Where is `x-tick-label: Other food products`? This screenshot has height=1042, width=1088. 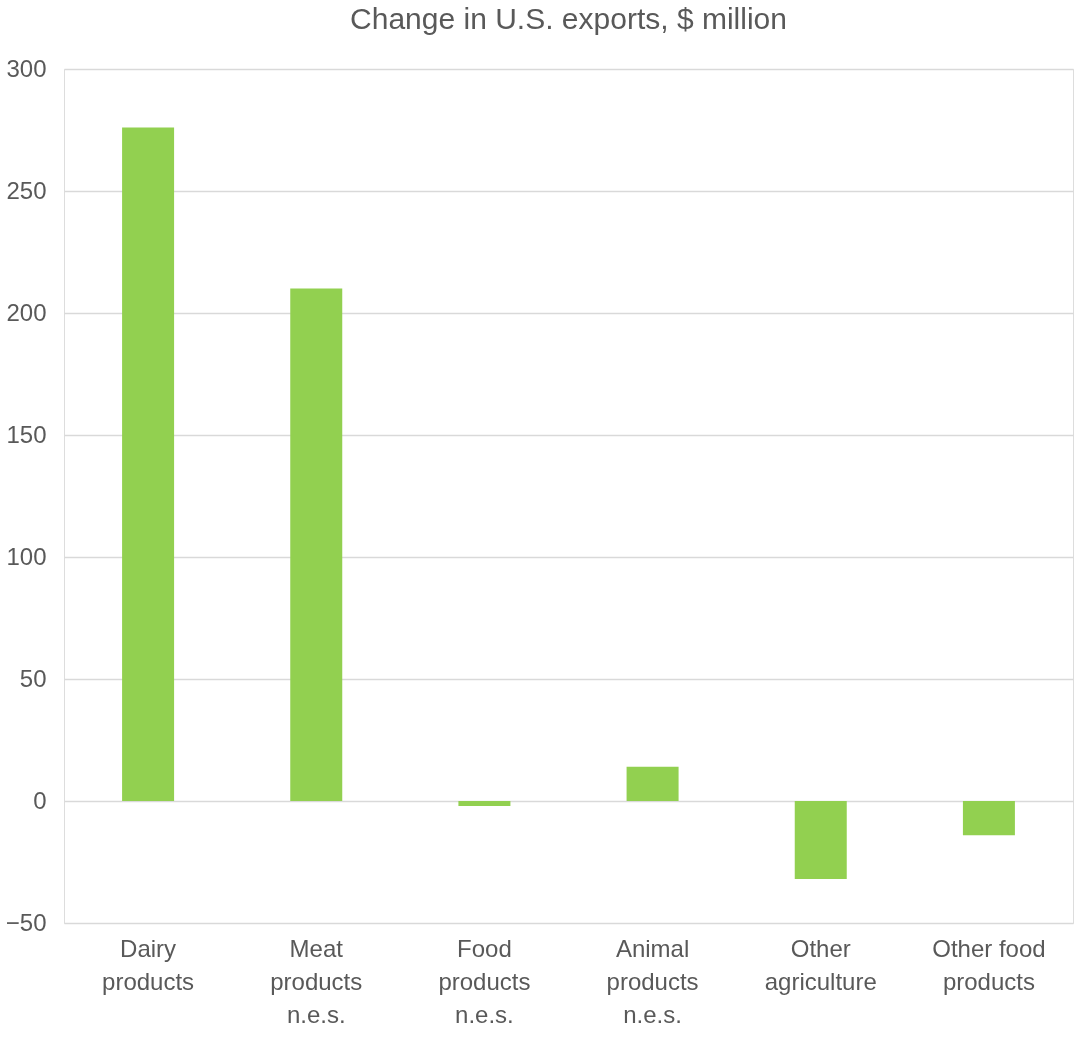 x-tick-label: Other food products is located at coordinates (989, 964).